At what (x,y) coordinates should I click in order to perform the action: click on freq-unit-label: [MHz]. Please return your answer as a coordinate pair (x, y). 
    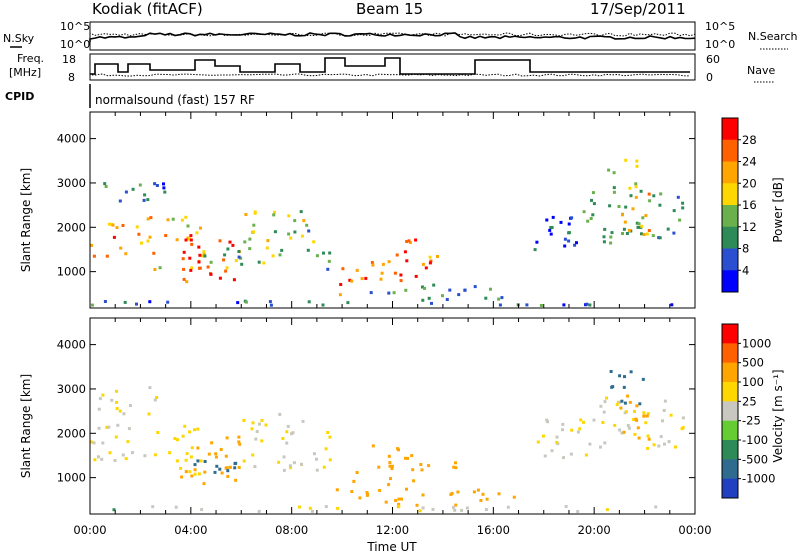
    Looking at the image, I should click on (25, 72).